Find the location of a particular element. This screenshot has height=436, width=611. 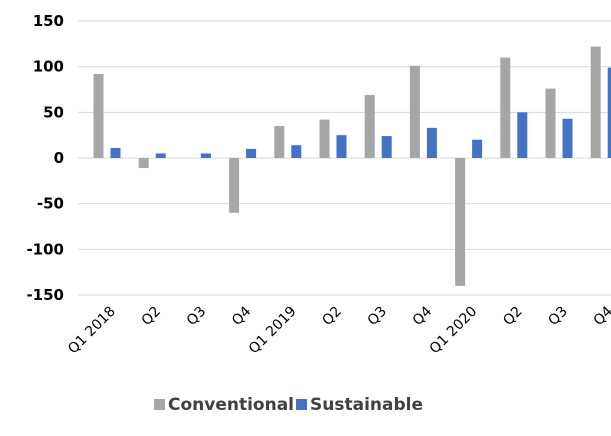

legend-swatch-conventional is located at coordinates (159, 404).